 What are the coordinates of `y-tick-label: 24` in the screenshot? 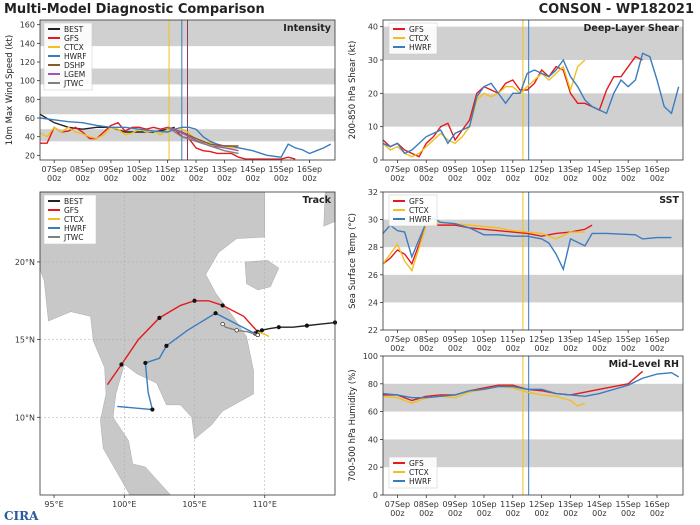 It's located at (373, 302).